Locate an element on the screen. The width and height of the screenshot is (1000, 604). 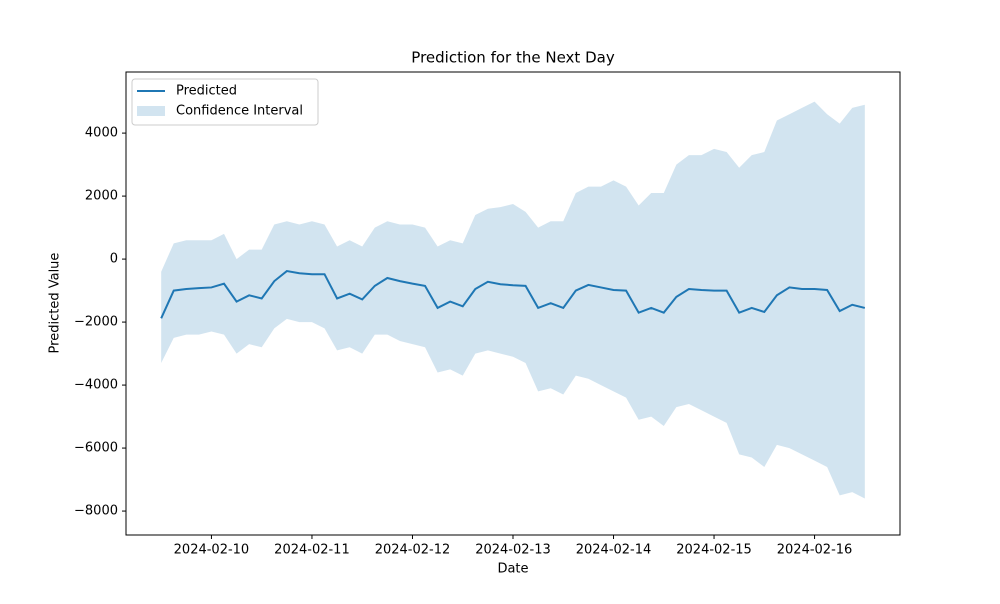
chart-title: Prediction for the Next Day is located at coordinates (513, 58).